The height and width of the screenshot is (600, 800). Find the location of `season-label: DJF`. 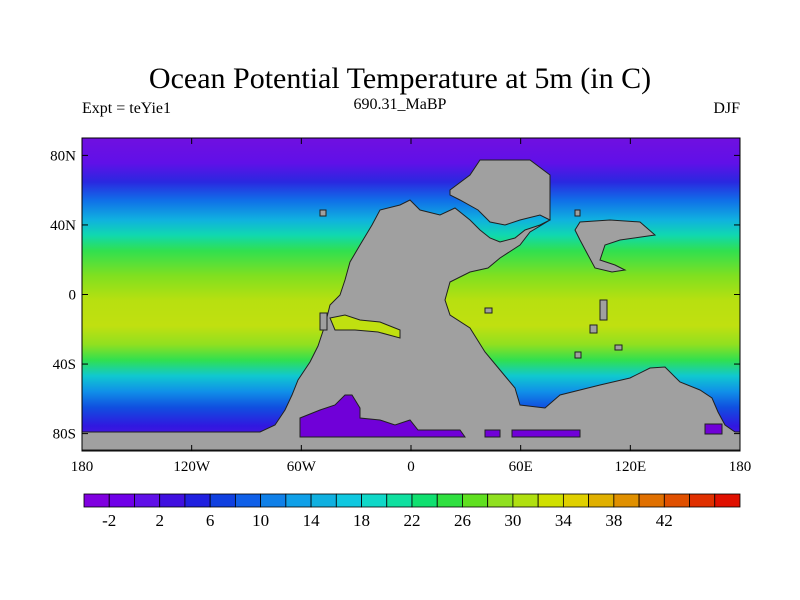

season-label: DJF is located at coordinates (726, 108).